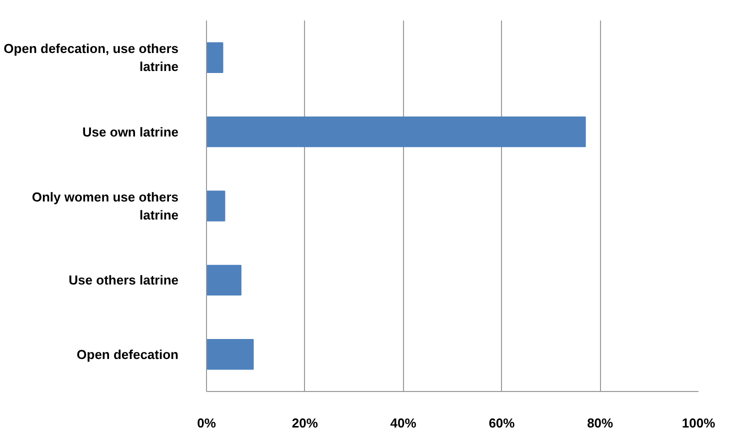 This screenshot has height=433, width=733. What do you see at coordinates (91, 57) in the screenshot?
I see `y-tick-label: Open defecation, use others latrine` at bounding box center [91, 57].